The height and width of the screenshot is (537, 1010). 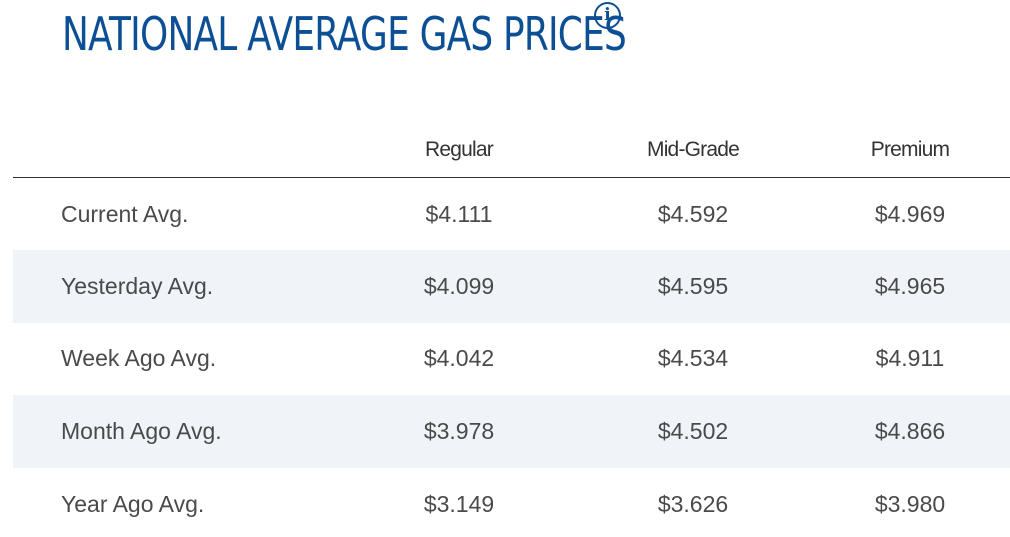 I want to click on column-header-mid-grade: Mid-Grade, so click(x=693, y=150).